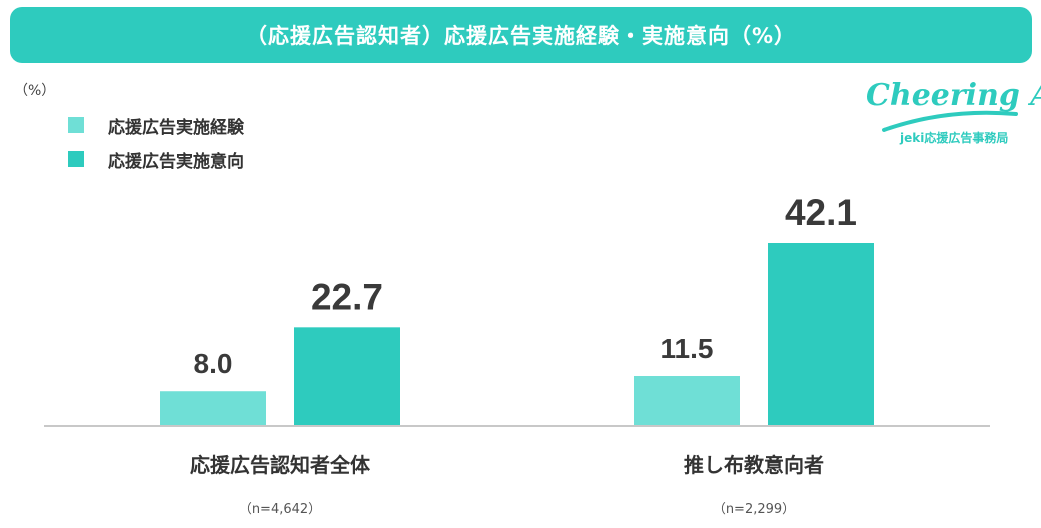 Image resolution: width=1041 pixels, height=528 pixels. Describe the element at coordinates (76, 159) in the screenshot. I see `legend-swatch-intention` at that location.